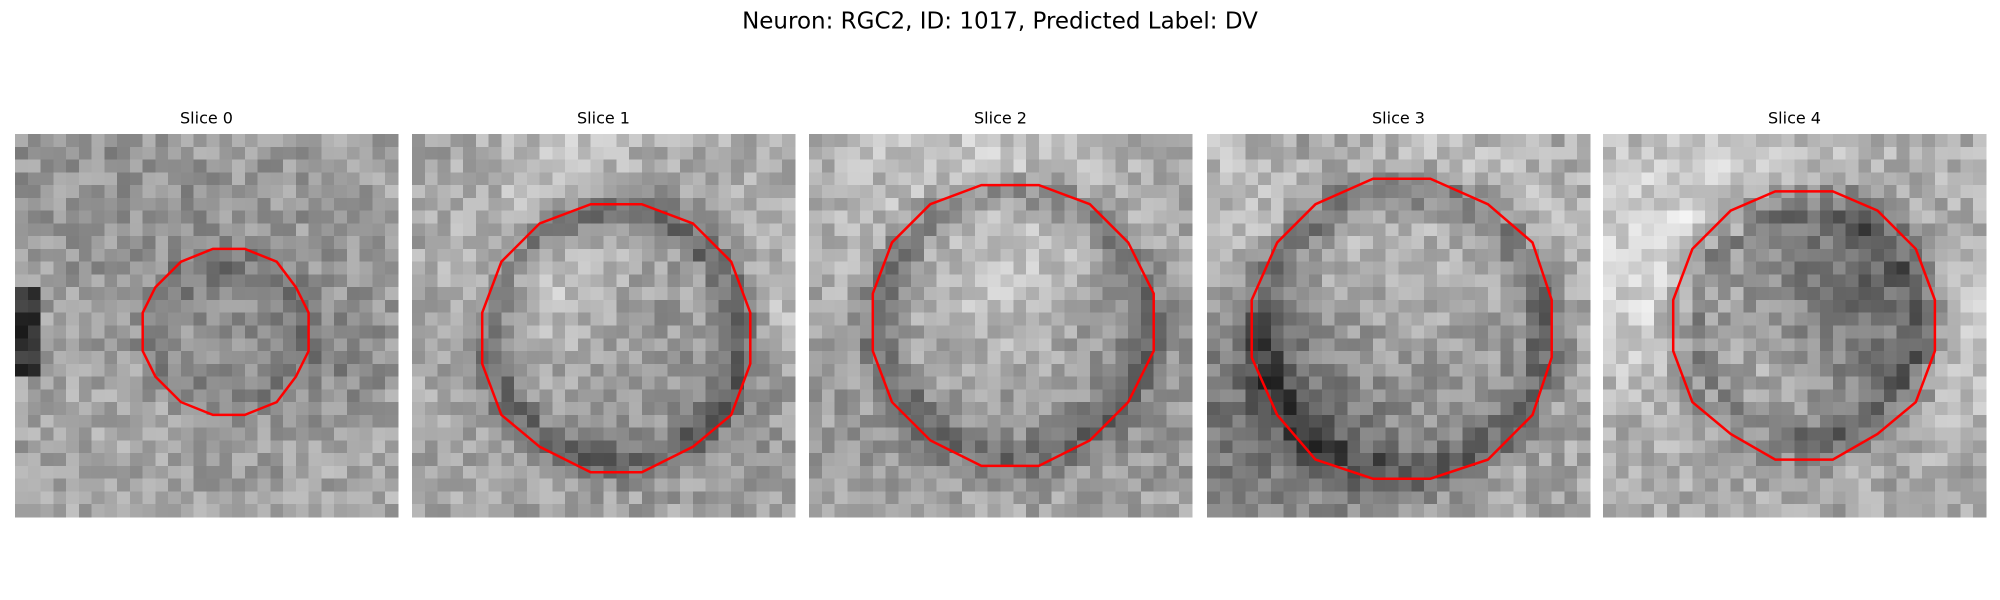 This screenshot has height=600, width=2000. I want to click on slice-image, so click(604, 326).